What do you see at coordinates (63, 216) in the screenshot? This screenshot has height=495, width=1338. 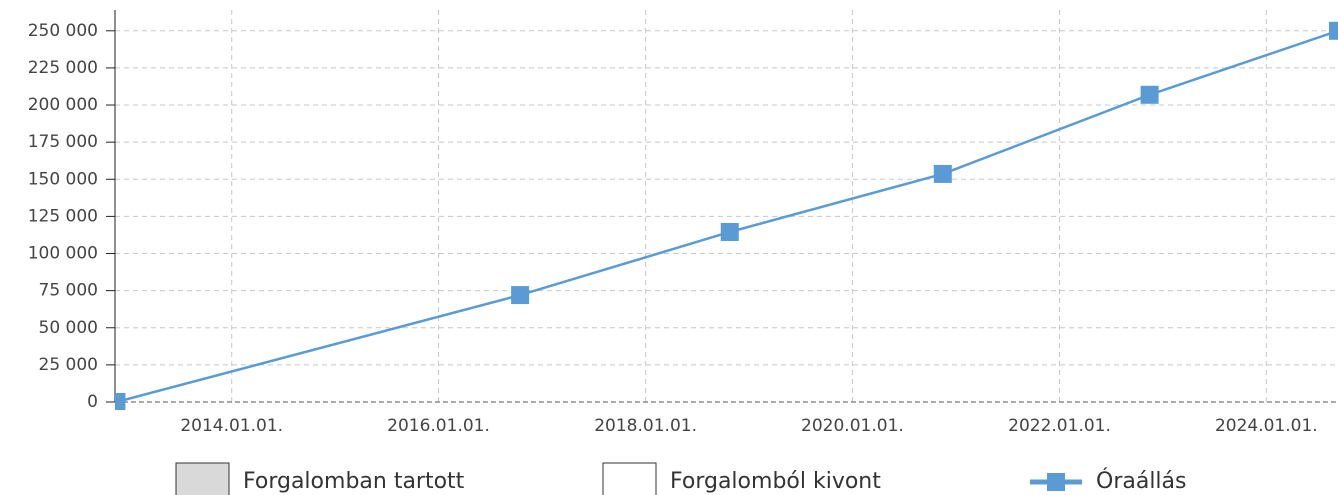 I see `y-tick-label: 125 000` at bounding box center [63, 216].